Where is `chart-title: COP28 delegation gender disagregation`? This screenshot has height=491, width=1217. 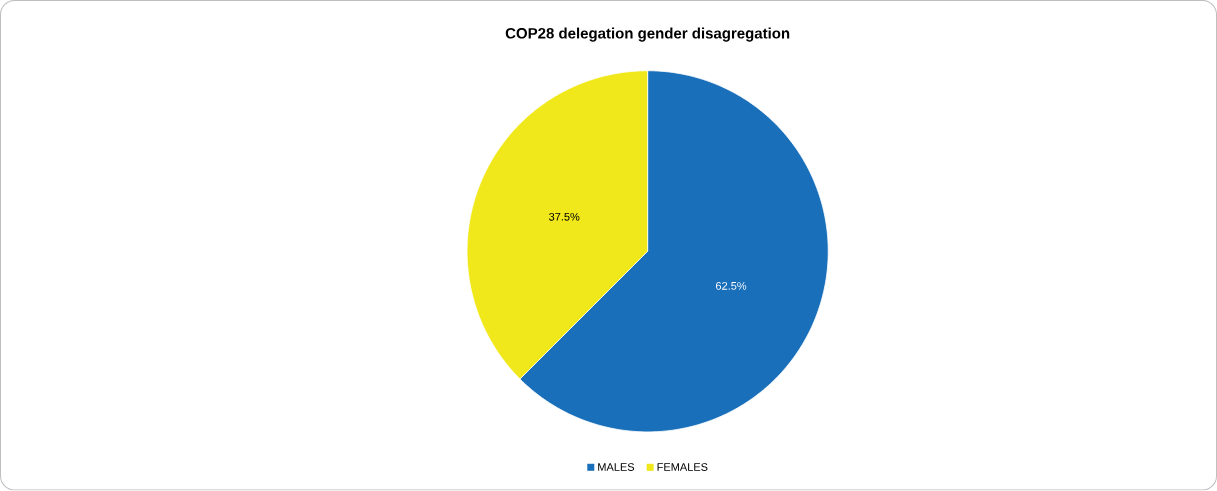 chart-title: COP28 delegation gender disagregation is located at coordinates (647, 34).